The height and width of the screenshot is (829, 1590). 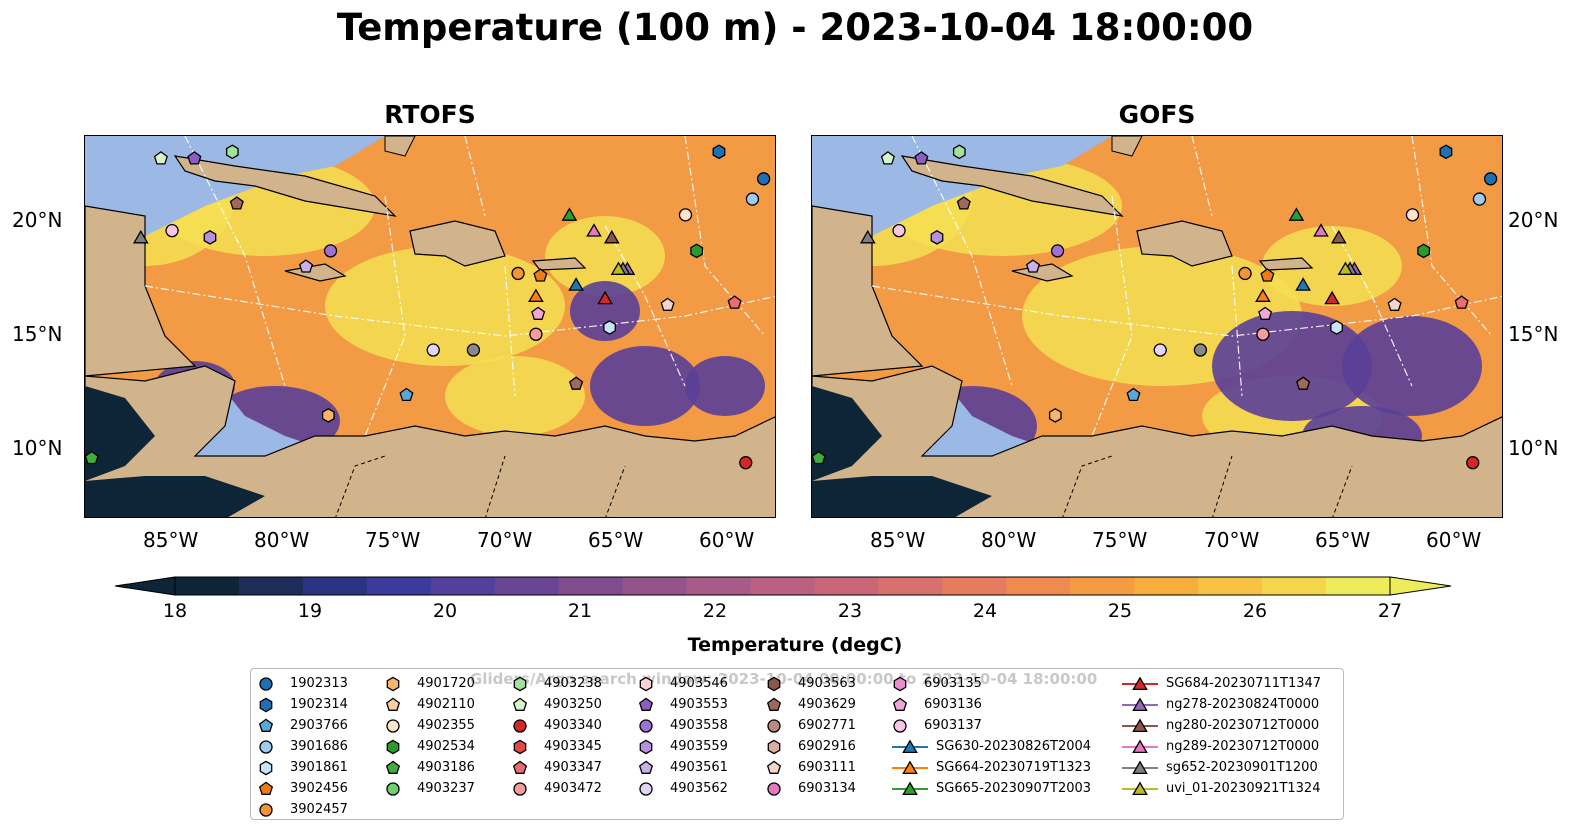 What do you see at coordinates (569, 214) in the screenshot?
I see `glider-marker-SG665` at bounding box center [569, 214].